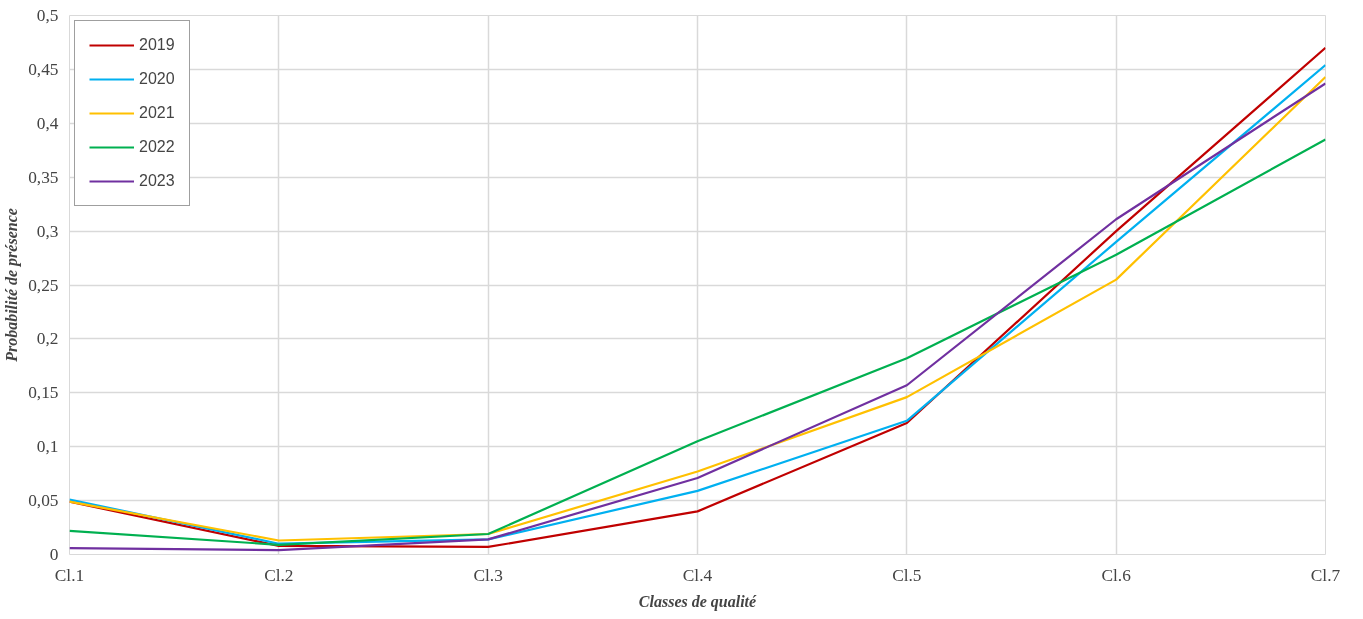 This screenshot has height=619, width=1363. I want to click on y-tick-label: 0,4, so click(47, 123).